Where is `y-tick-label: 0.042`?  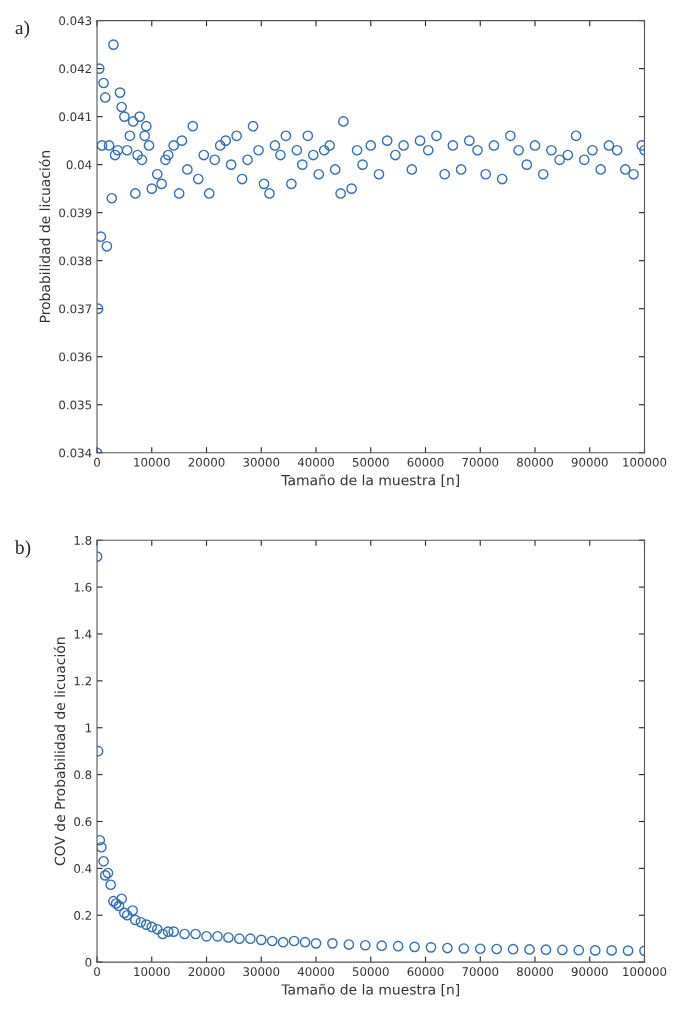 y-tick-label: 0.042 is located at coordinates (75, 69).